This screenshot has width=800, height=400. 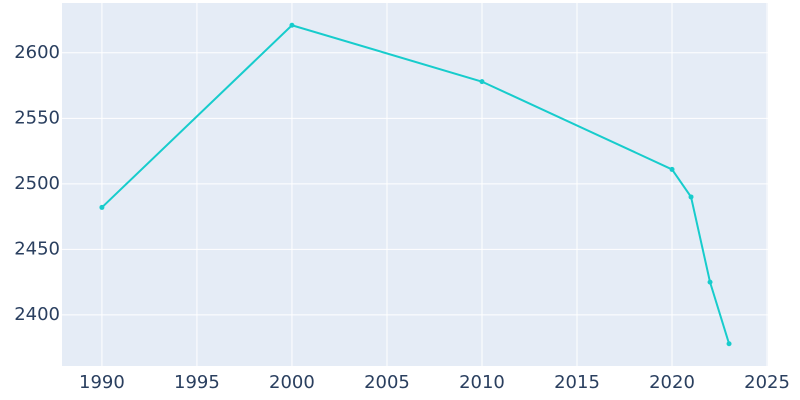 I want to click on x-tick-label: 2015, so click(x=577, y=382).